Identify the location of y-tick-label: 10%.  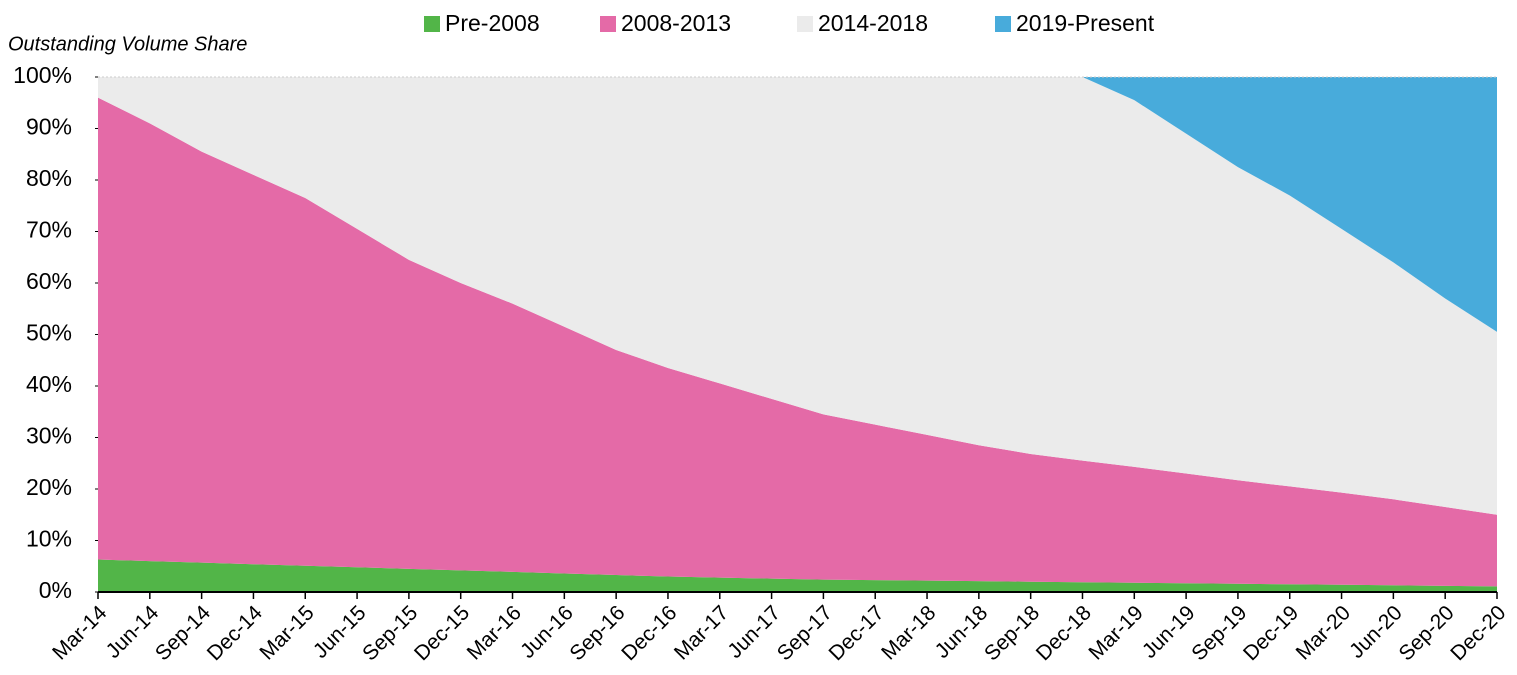
(49, 539).